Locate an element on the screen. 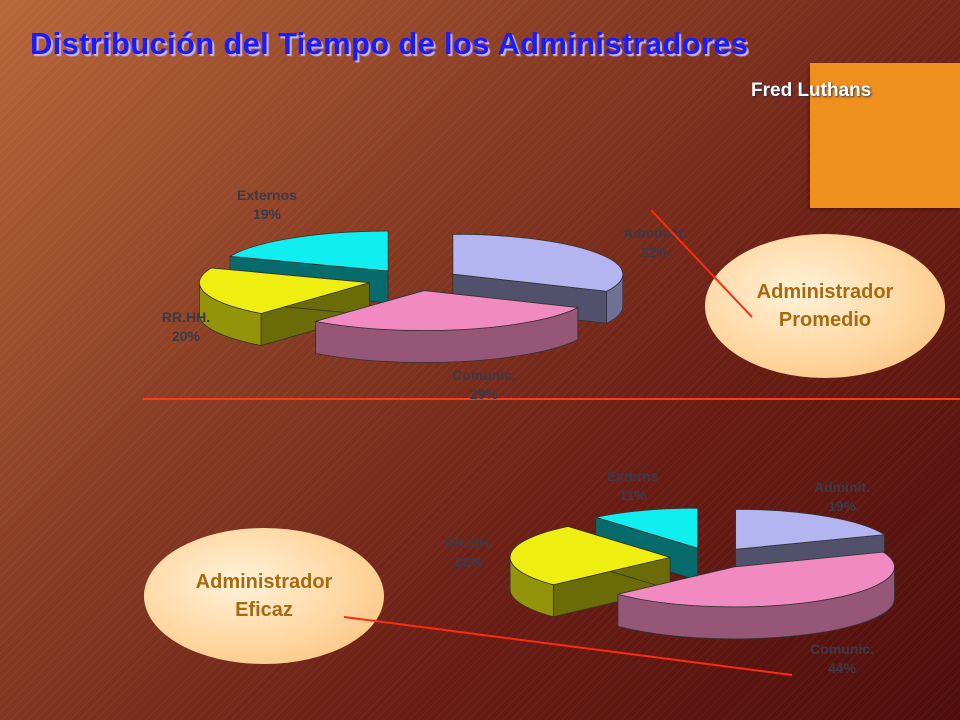 The width and height of the screenshot is (960, 720). slice-value-label-0: 32% is located at coordinates (655, 252).